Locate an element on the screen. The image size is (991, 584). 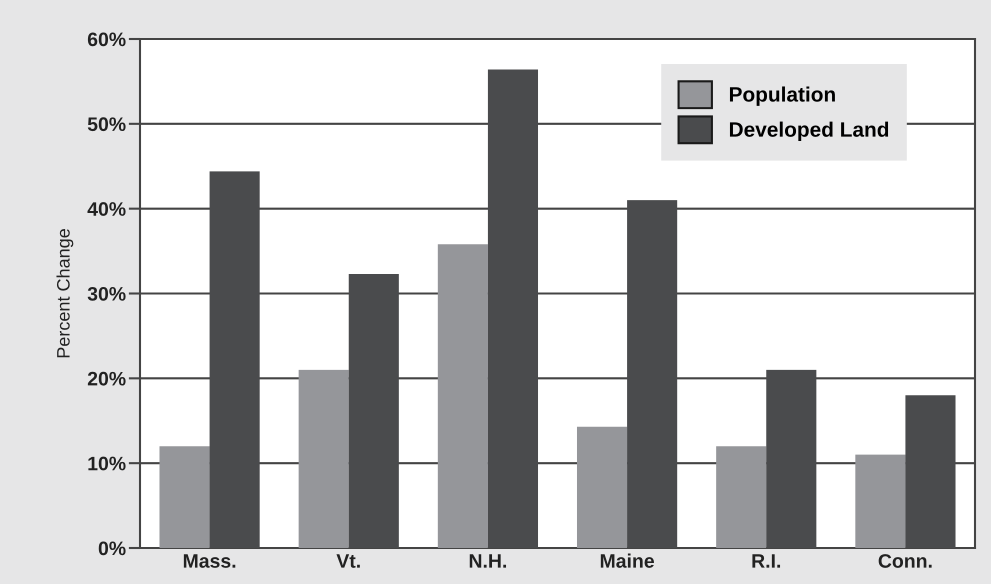
y-tick-label: 60% is located at coordinates (107, 39).